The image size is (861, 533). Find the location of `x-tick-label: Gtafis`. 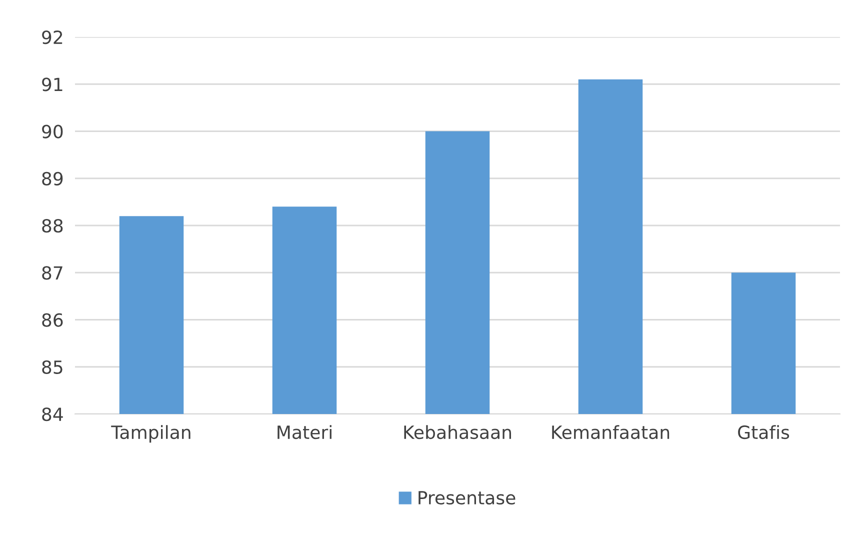

x-tick-label: Gtafis is located at coordinates (764, 432).